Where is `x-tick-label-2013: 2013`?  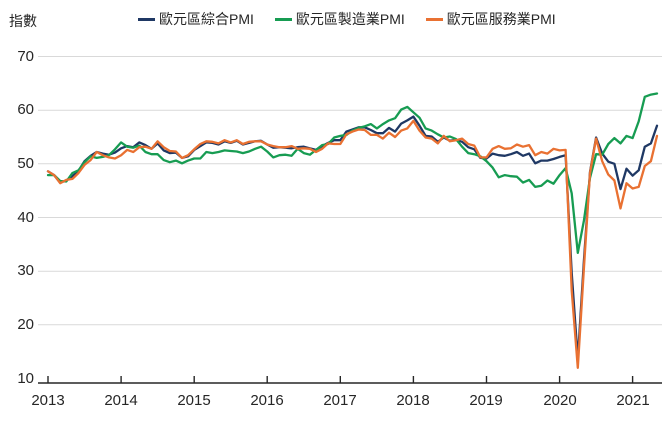
x-tick-label-2013: 2013 is located at coordinates (48, 400).